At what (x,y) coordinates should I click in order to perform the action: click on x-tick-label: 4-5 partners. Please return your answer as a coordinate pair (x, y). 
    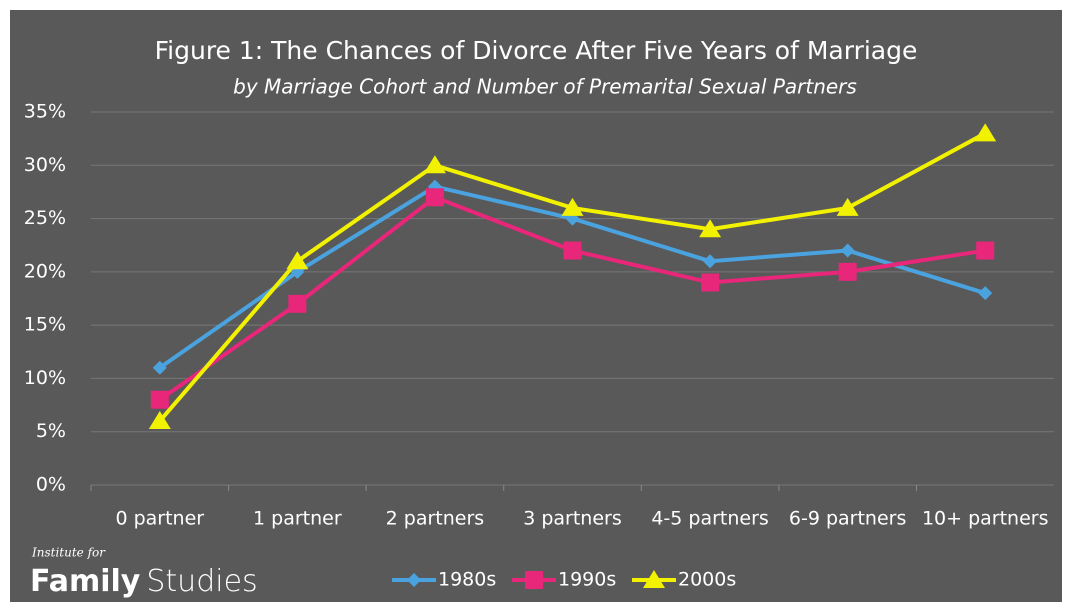
    Looking at the image, I should click on (709, 519).